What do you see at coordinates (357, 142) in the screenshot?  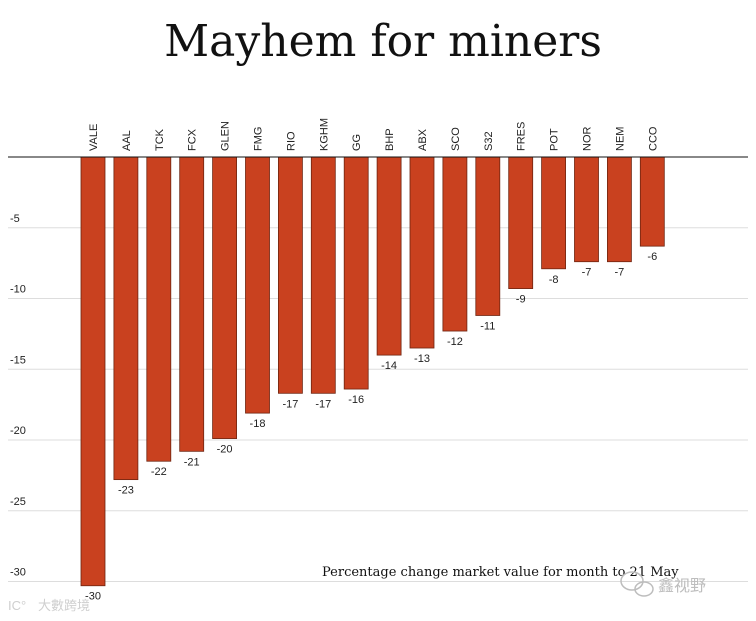 I see `x-category-label: GG` at bounding box center [357, 142].